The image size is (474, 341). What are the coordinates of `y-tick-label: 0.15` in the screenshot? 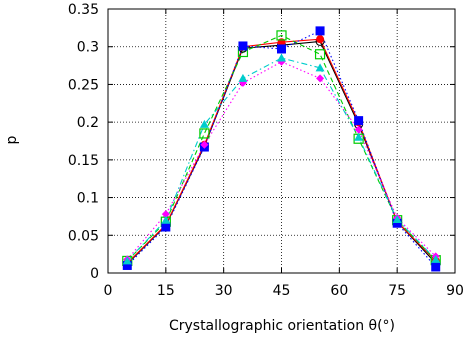 It's located at (83, 161).